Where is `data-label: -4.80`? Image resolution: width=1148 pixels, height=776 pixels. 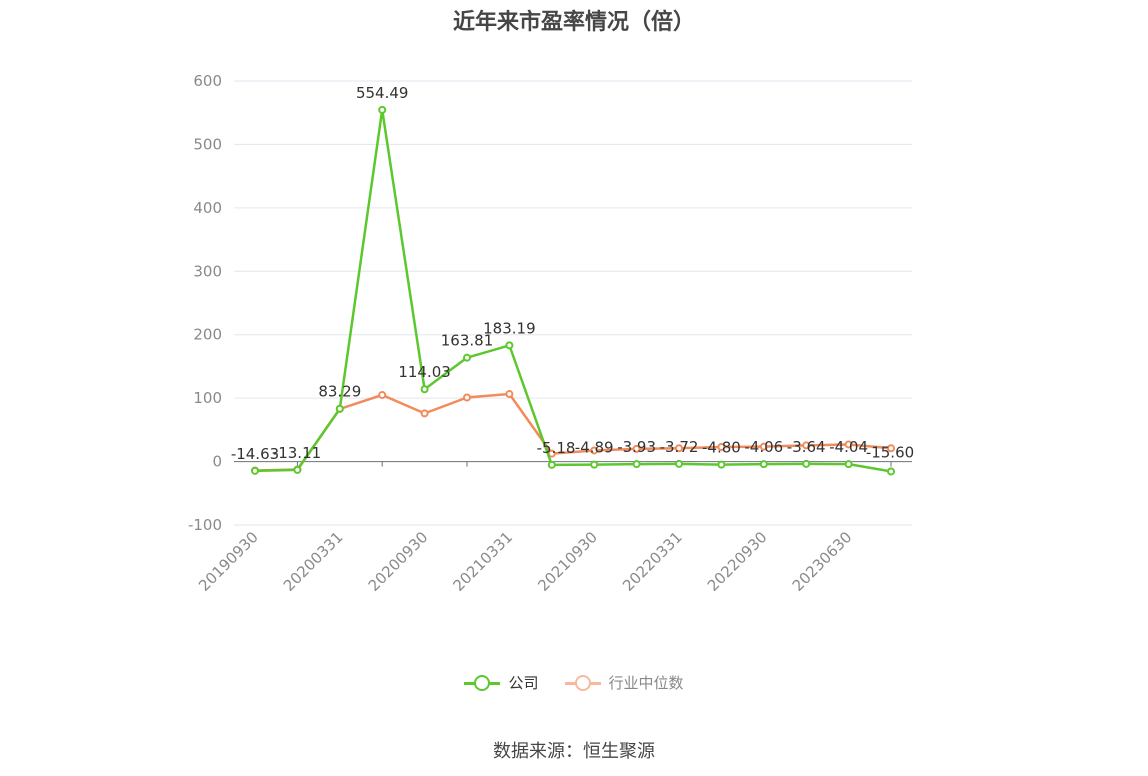 data-label: -4.80 is located at coordinates (721, 448).